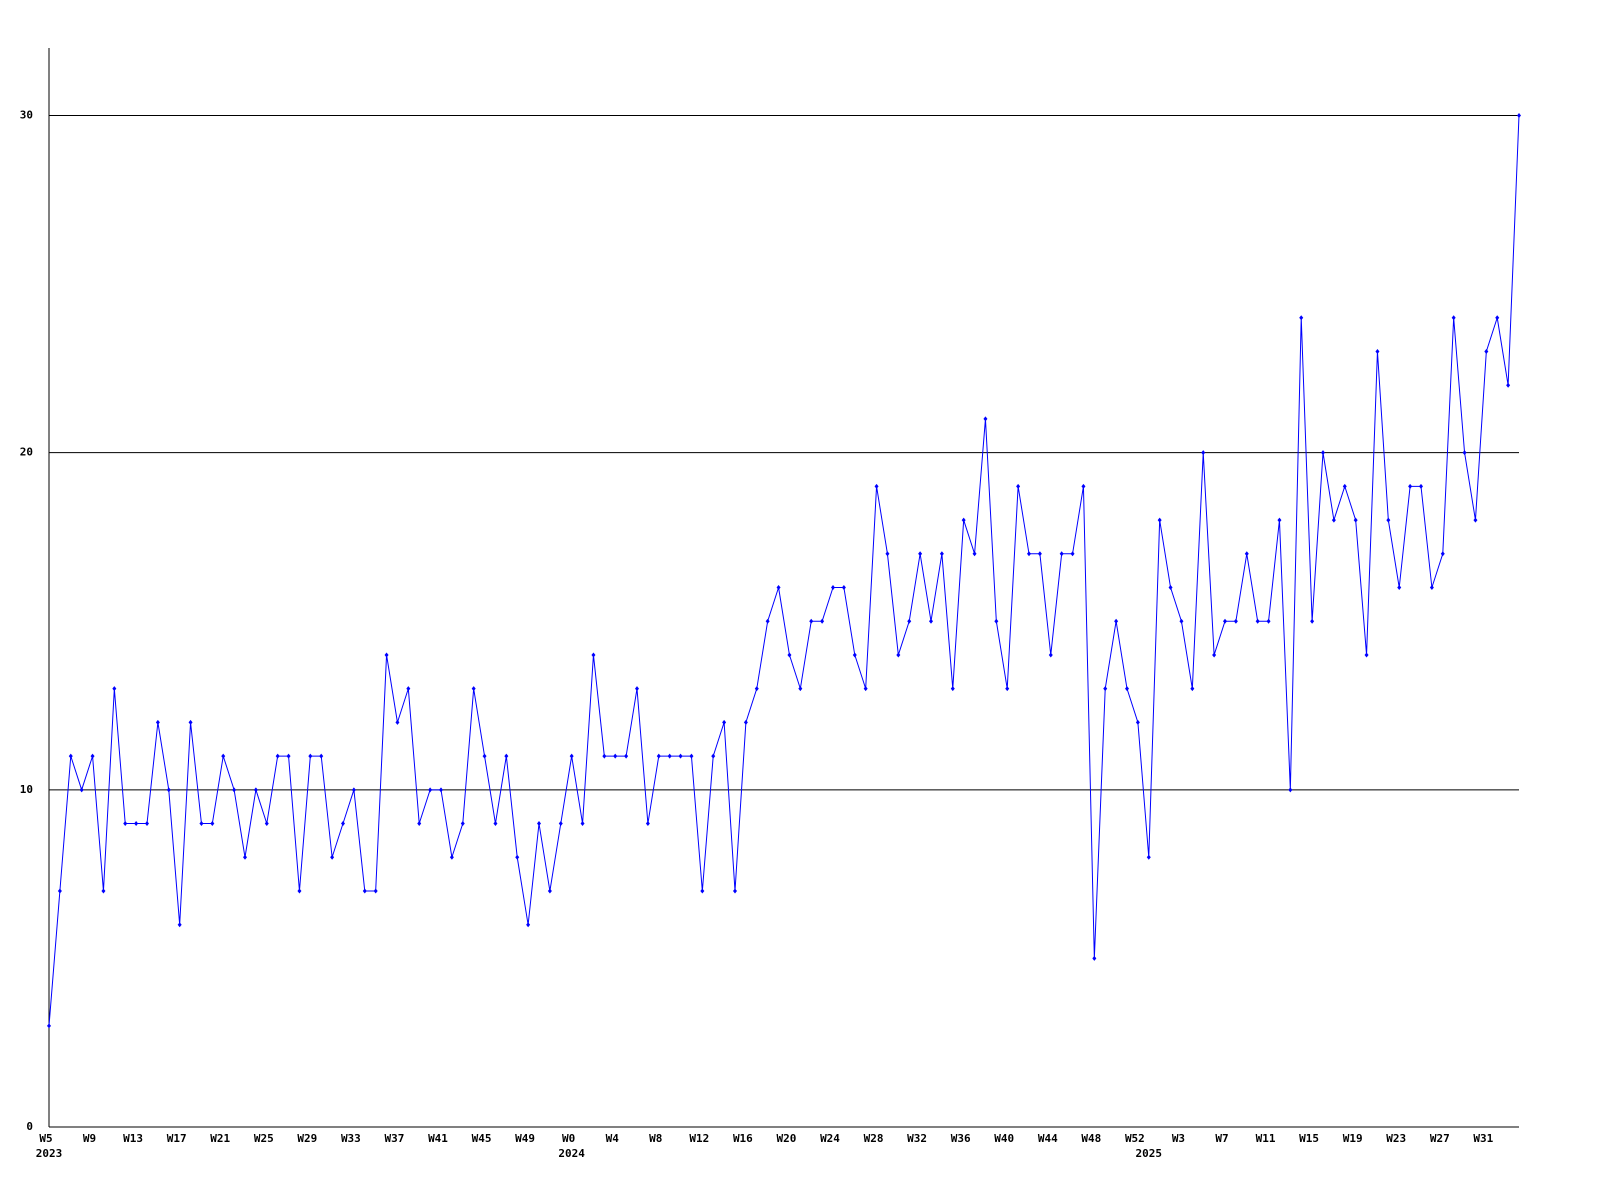 The height and width of the screenshot is (1200, 1600). I want to click on x-tick-label: W44, so click(1048, 1138).